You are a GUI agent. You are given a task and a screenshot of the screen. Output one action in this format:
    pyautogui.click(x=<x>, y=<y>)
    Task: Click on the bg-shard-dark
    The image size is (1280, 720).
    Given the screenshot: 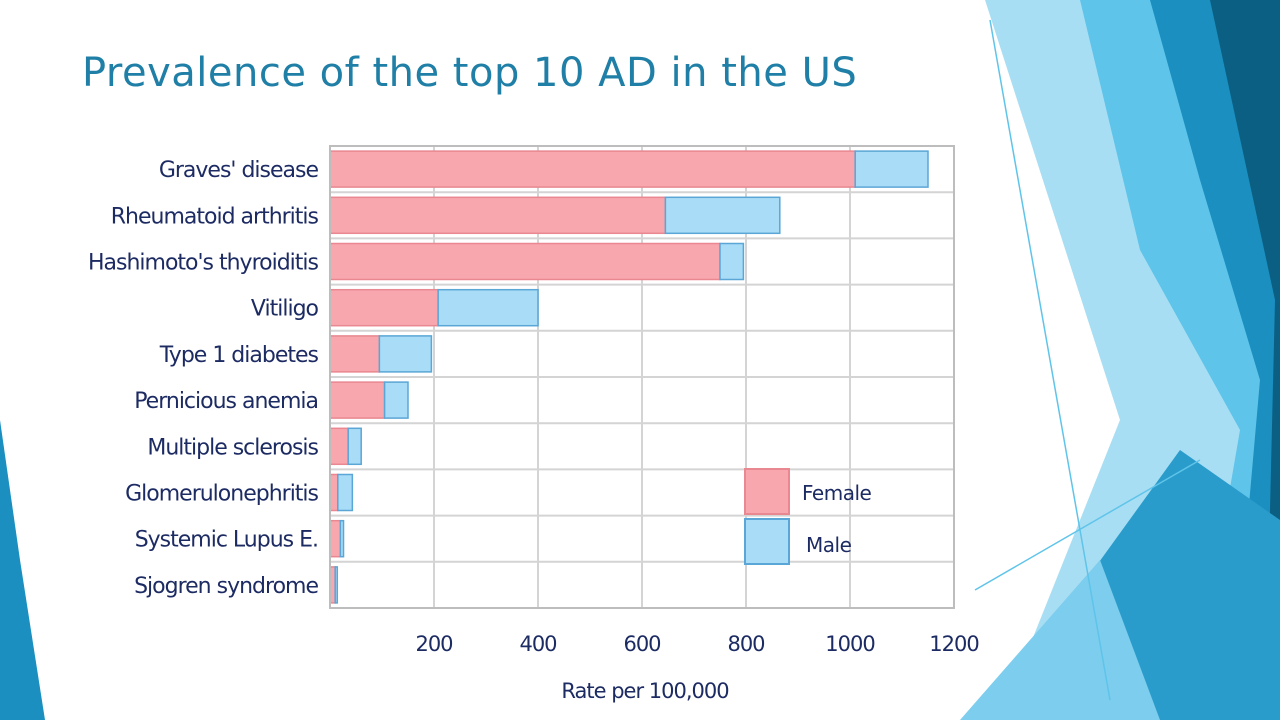 What is the action you would take?
    pyautogui.click(x=1245, y=360)
    